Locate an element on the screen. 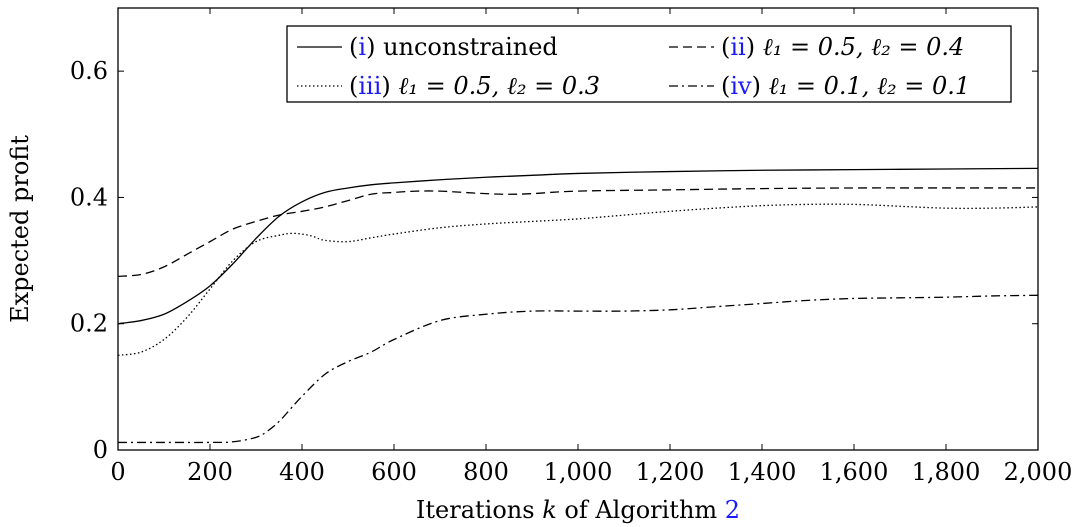 This screenshot has width=1073, height=527. x-tick-label: 1,000 is located at coordinates (578, 472).